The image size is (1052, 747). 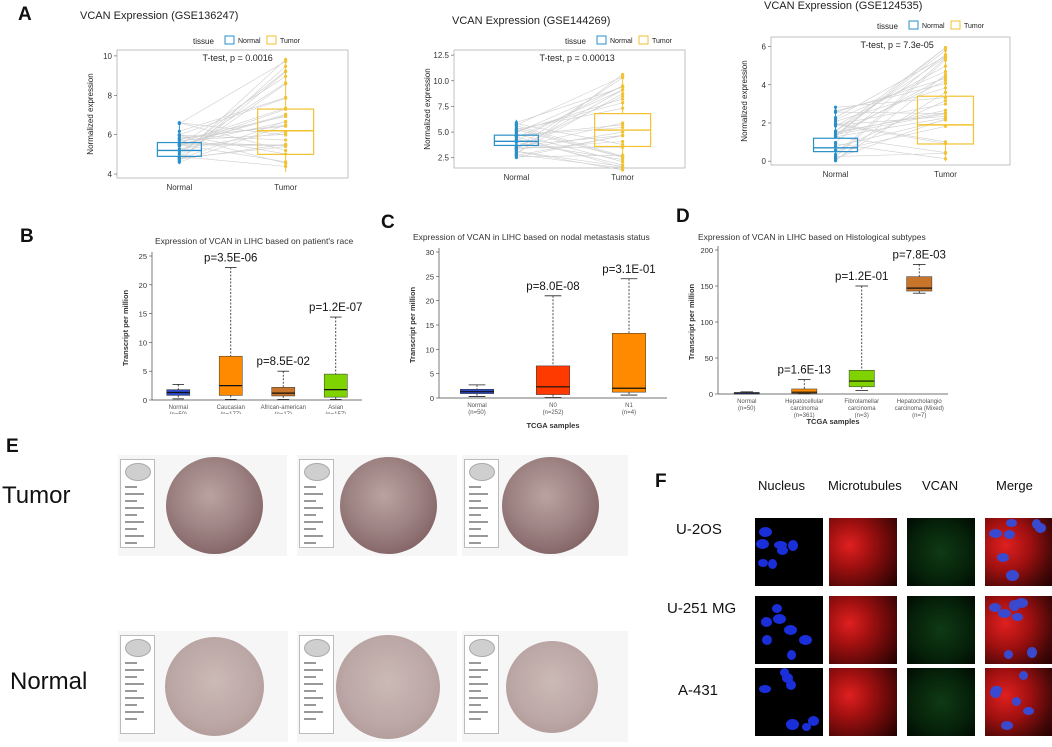 I want to click on y-tick-label: 10.0, so click(x=441, y=81).